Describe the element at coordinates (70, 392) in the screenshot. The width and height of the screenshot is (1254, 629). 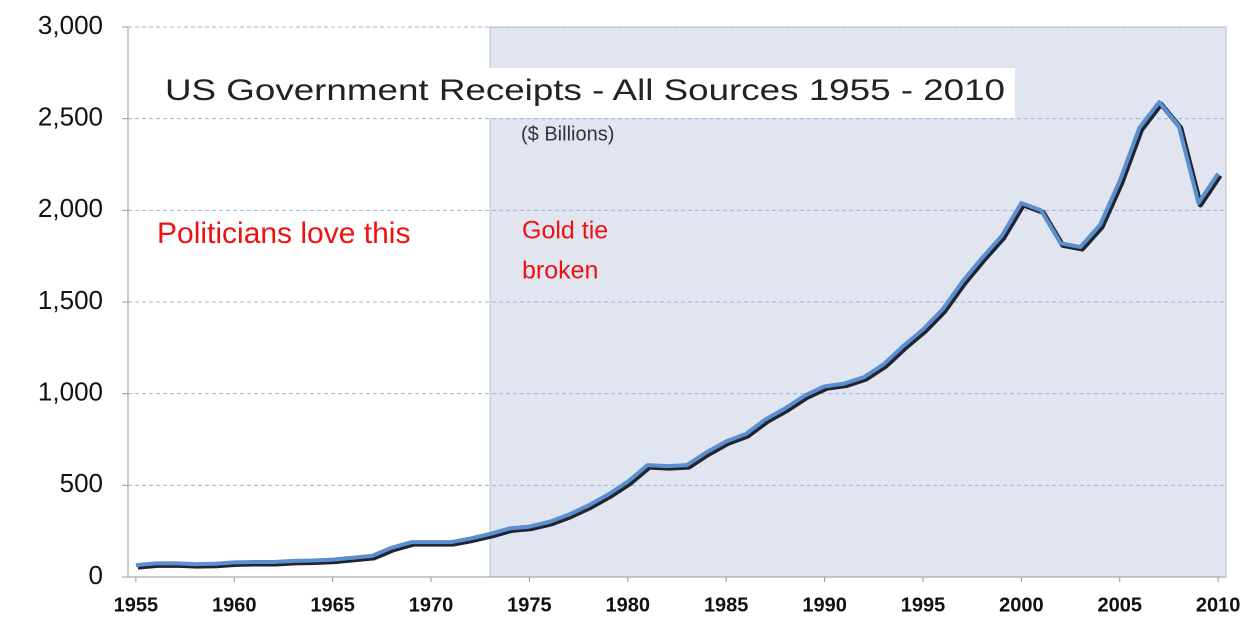
I see `y-tick-label: 1,000` at that location.